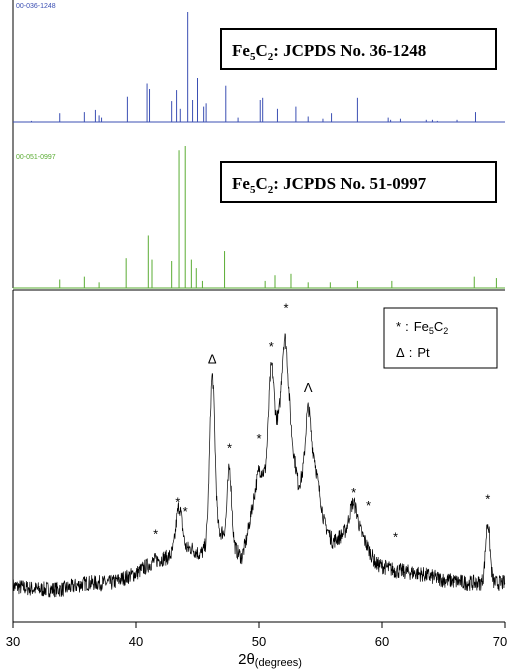 The width and height of the screenshot is (512, 669). I want to click on legend-1-text: Fe, so click(421, 326).